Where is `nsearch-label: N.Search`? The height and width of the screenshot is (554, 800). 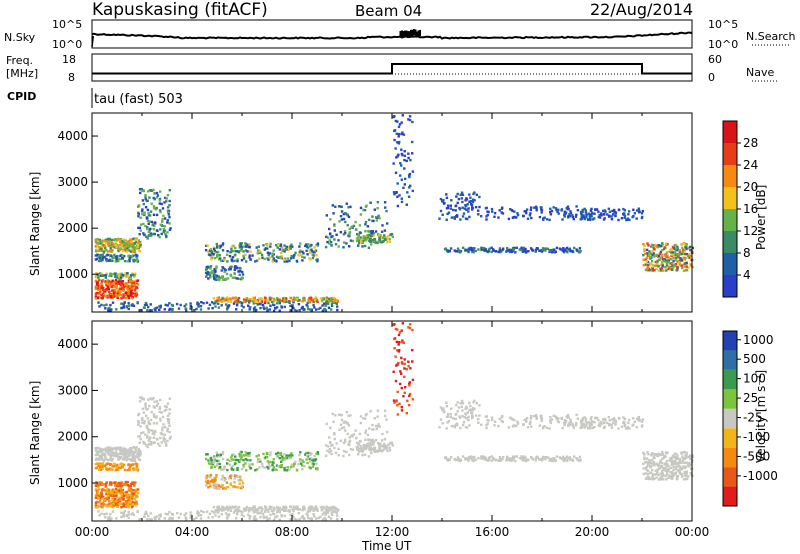 nsearch-label: N.Search is located at coordinates (771, 36).